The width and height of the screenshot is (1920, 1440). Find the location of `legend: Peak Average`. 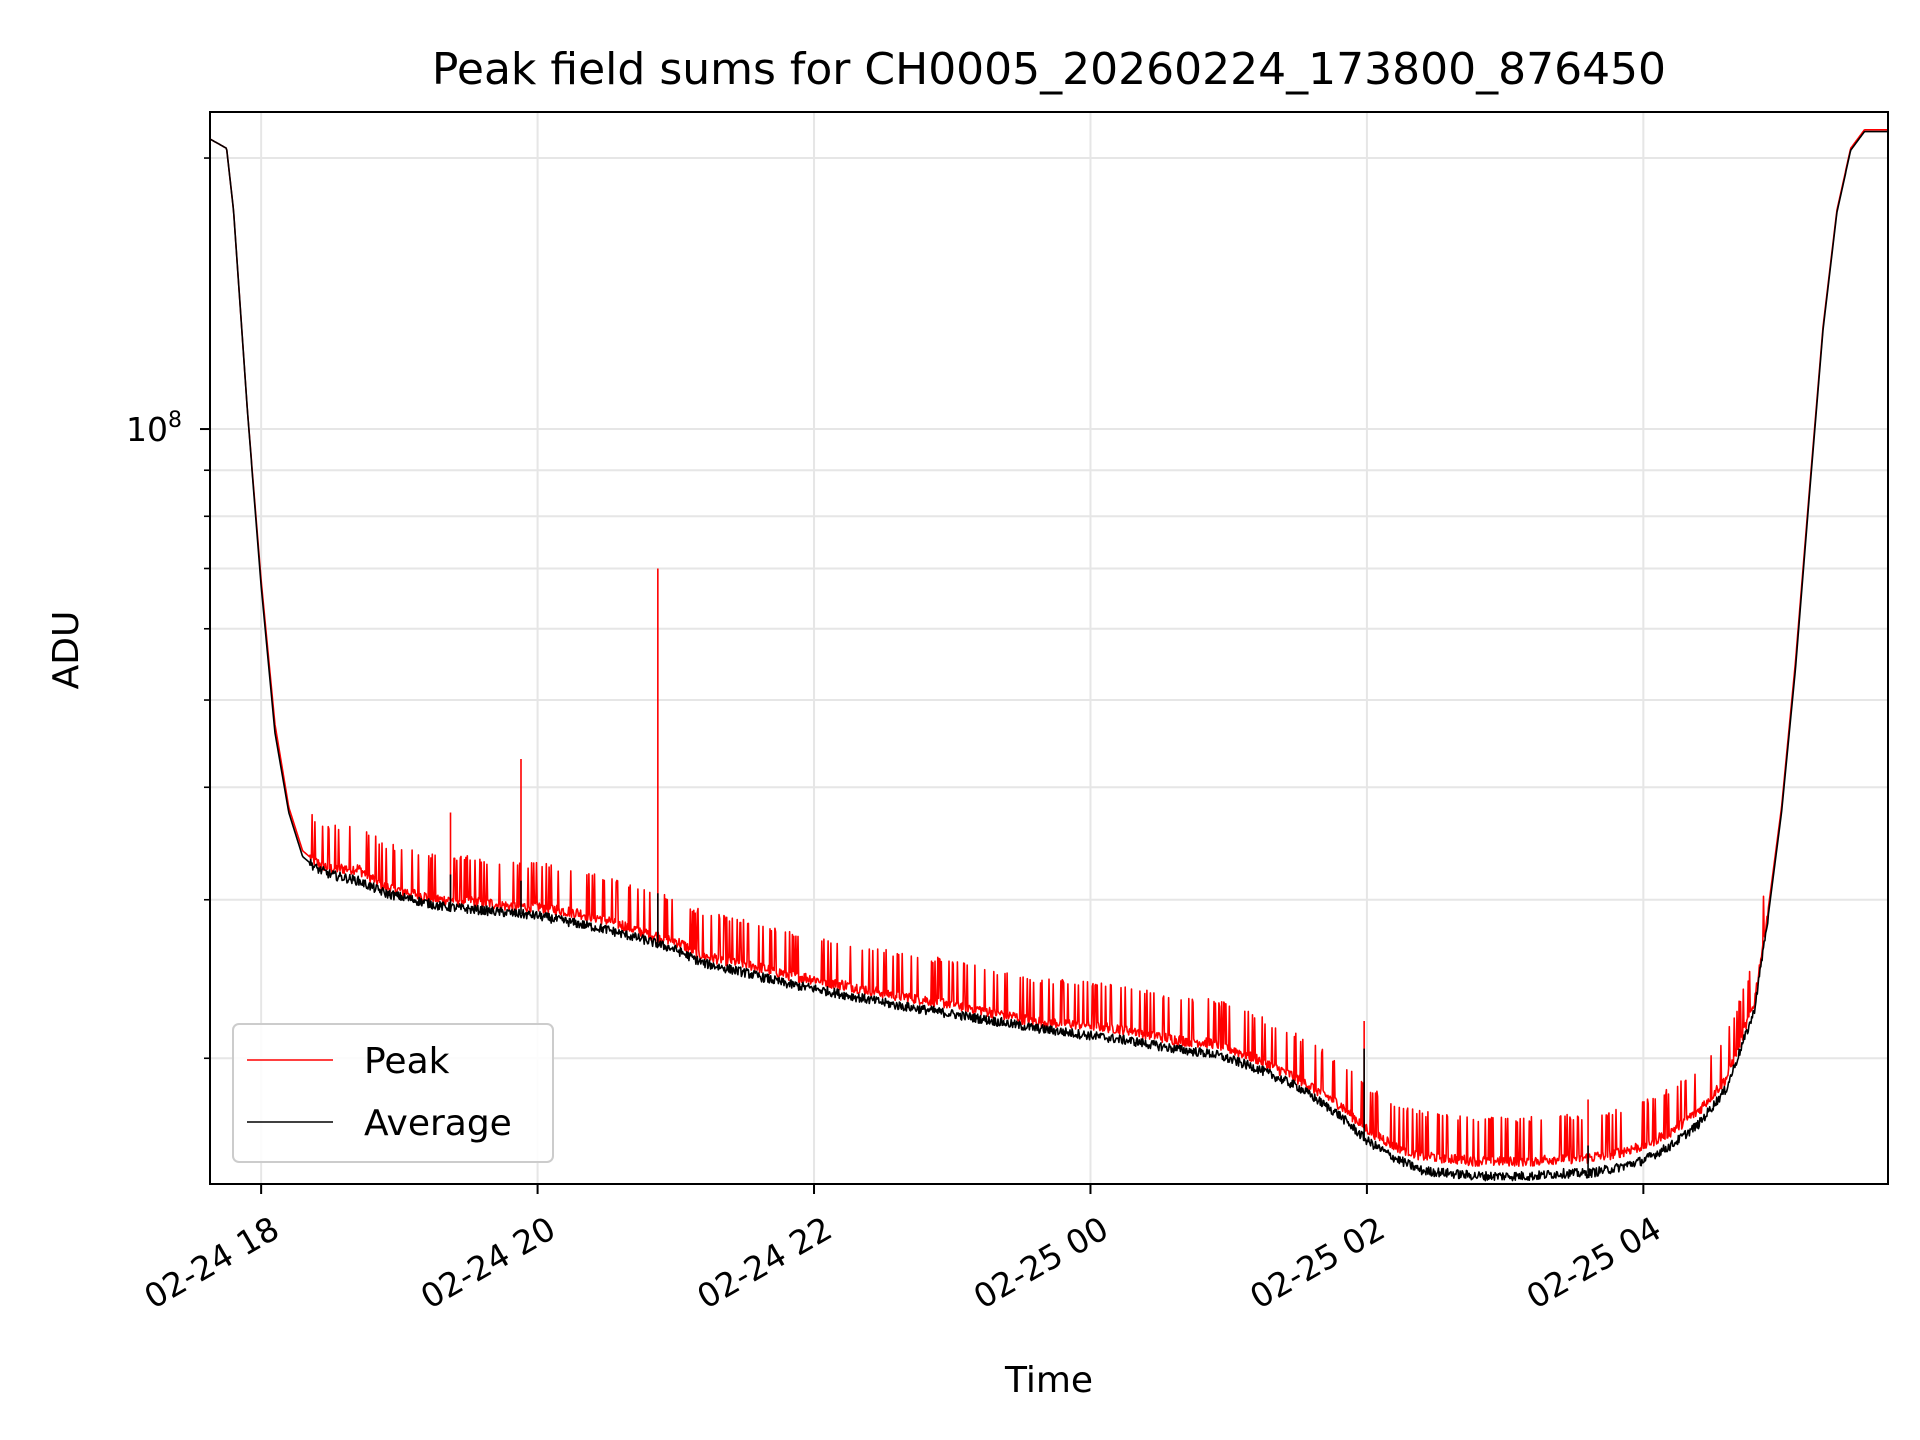

legend: Peak Average is located at coordinates (393, 1093).